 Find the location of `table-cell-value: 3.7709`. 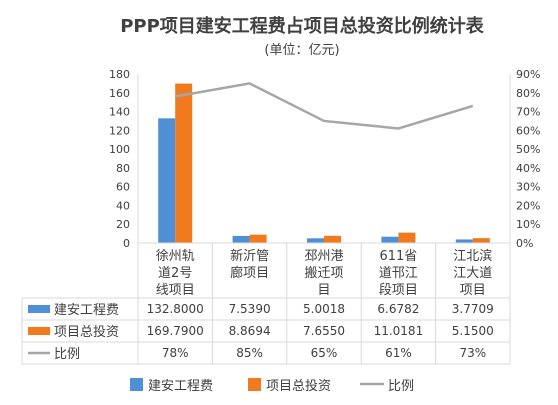

table-cell-value: 3.7709 is located at coordinates (473, 309).